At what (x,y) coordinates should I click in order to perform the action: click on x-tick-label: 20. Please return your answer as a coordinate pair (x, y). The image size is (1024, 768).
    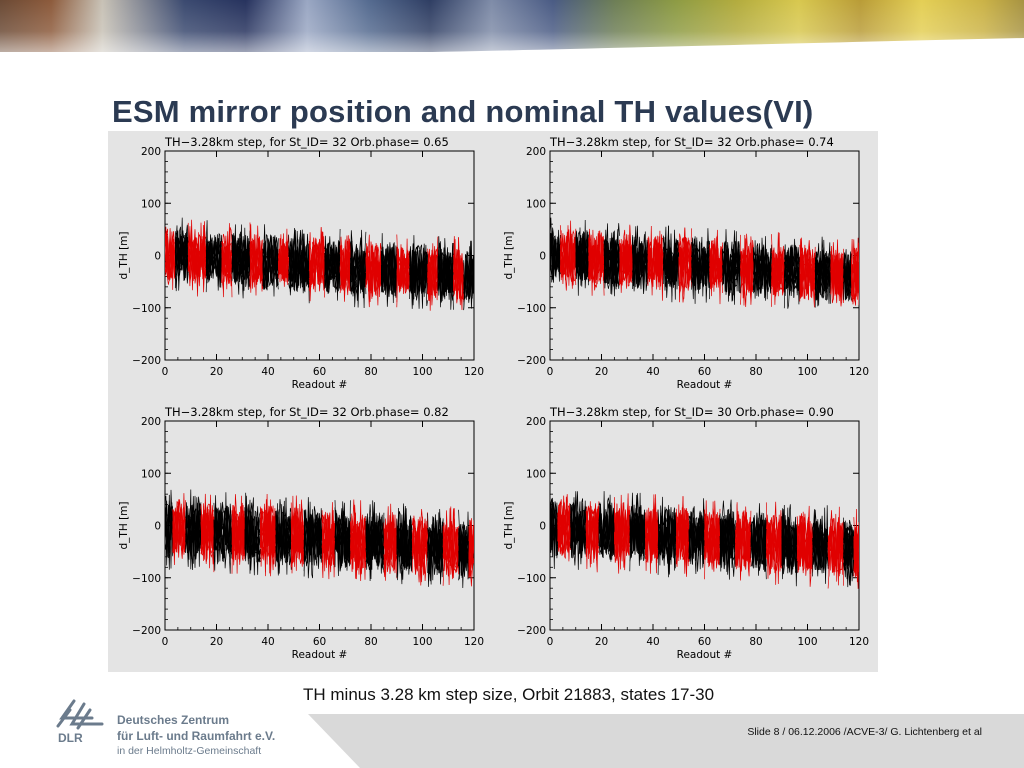
    Looking at the image, I should click on (216, 372).